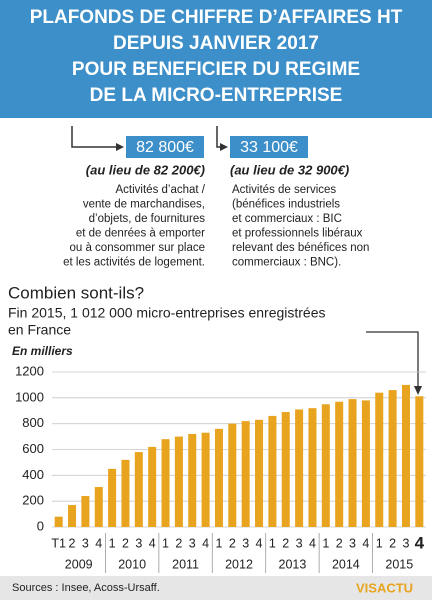 The image size is (432, 600). What do you see at coordinates (58, 543) in the screenshot?
I see `x-tick-label: T1` at bounding box center [58, 543].